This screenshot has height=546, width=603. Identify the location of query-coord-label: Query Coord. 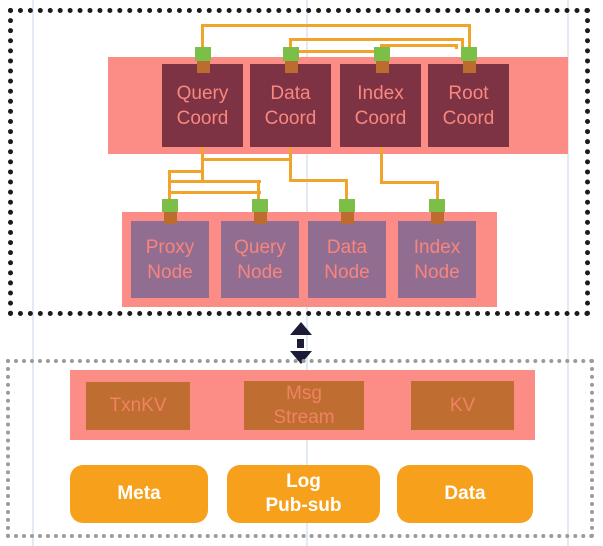
(202, 105).